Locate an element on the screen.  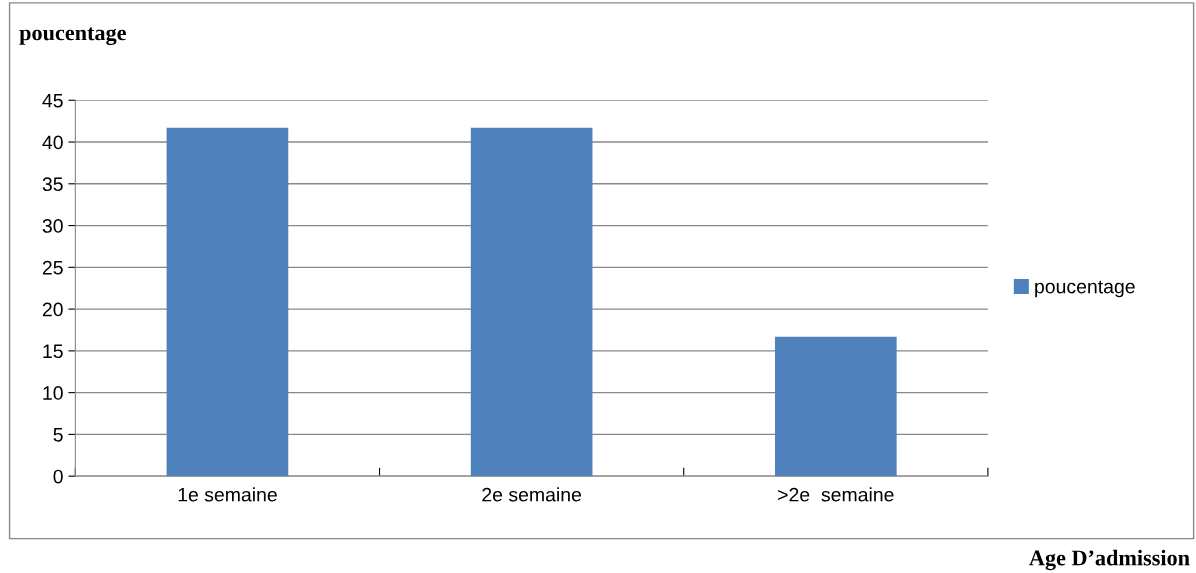
x-tick-label: 1e semaine is located at coordinates (227, 494).